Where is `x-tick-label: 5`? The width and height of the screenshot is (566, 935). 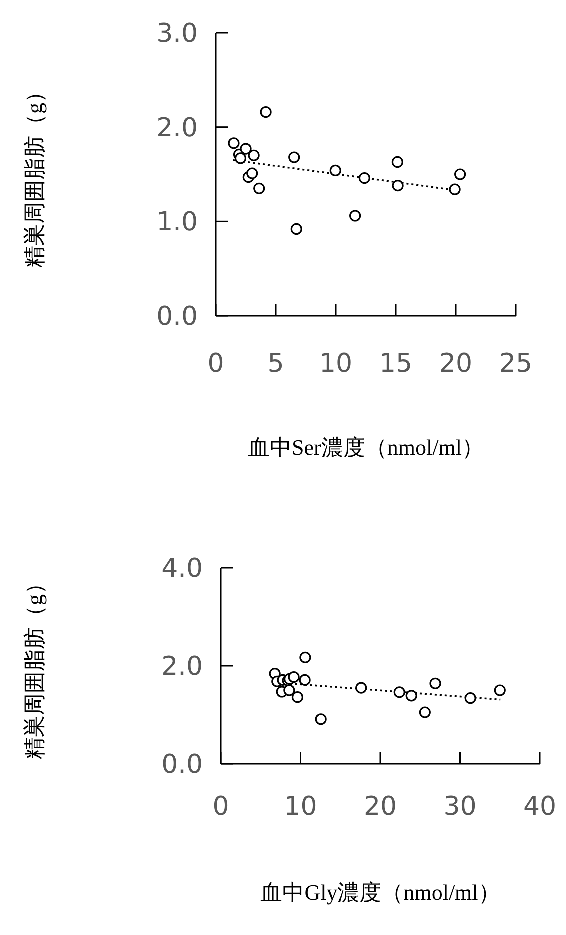
x-tick-label: 5 is located at coordinates (276, 364).